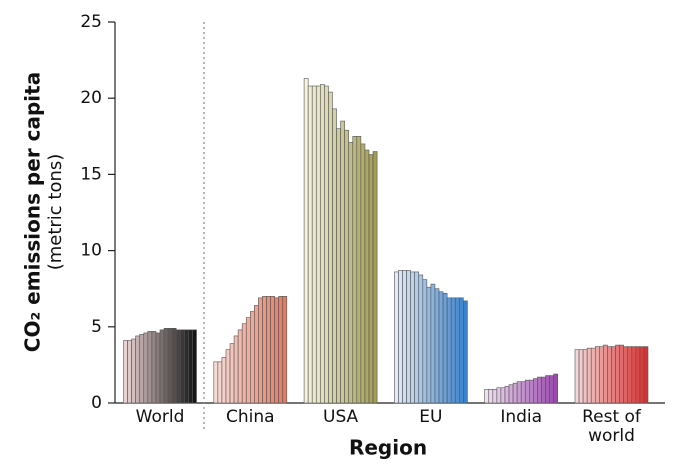  I want to click on y-axis-title: CO₂ emissions per capita, so click(33, 212).